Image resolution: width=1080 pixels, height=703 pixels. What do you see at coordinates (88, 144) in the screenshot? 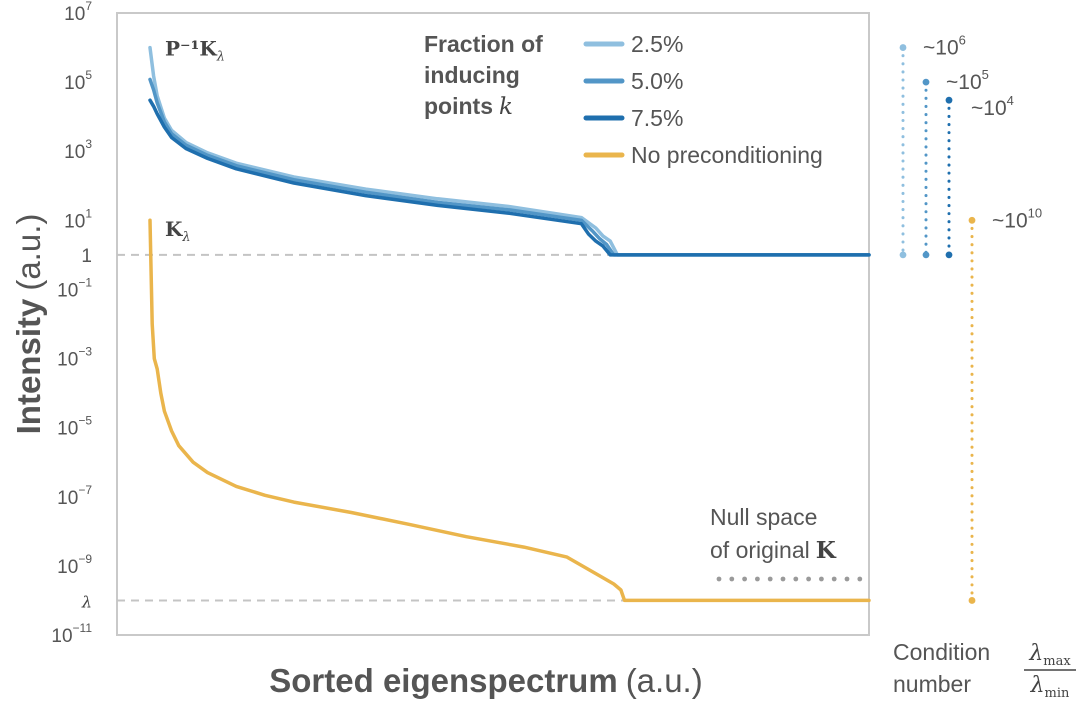
I see `y-tick-exponent: 3` at bounding box center [88, 144].